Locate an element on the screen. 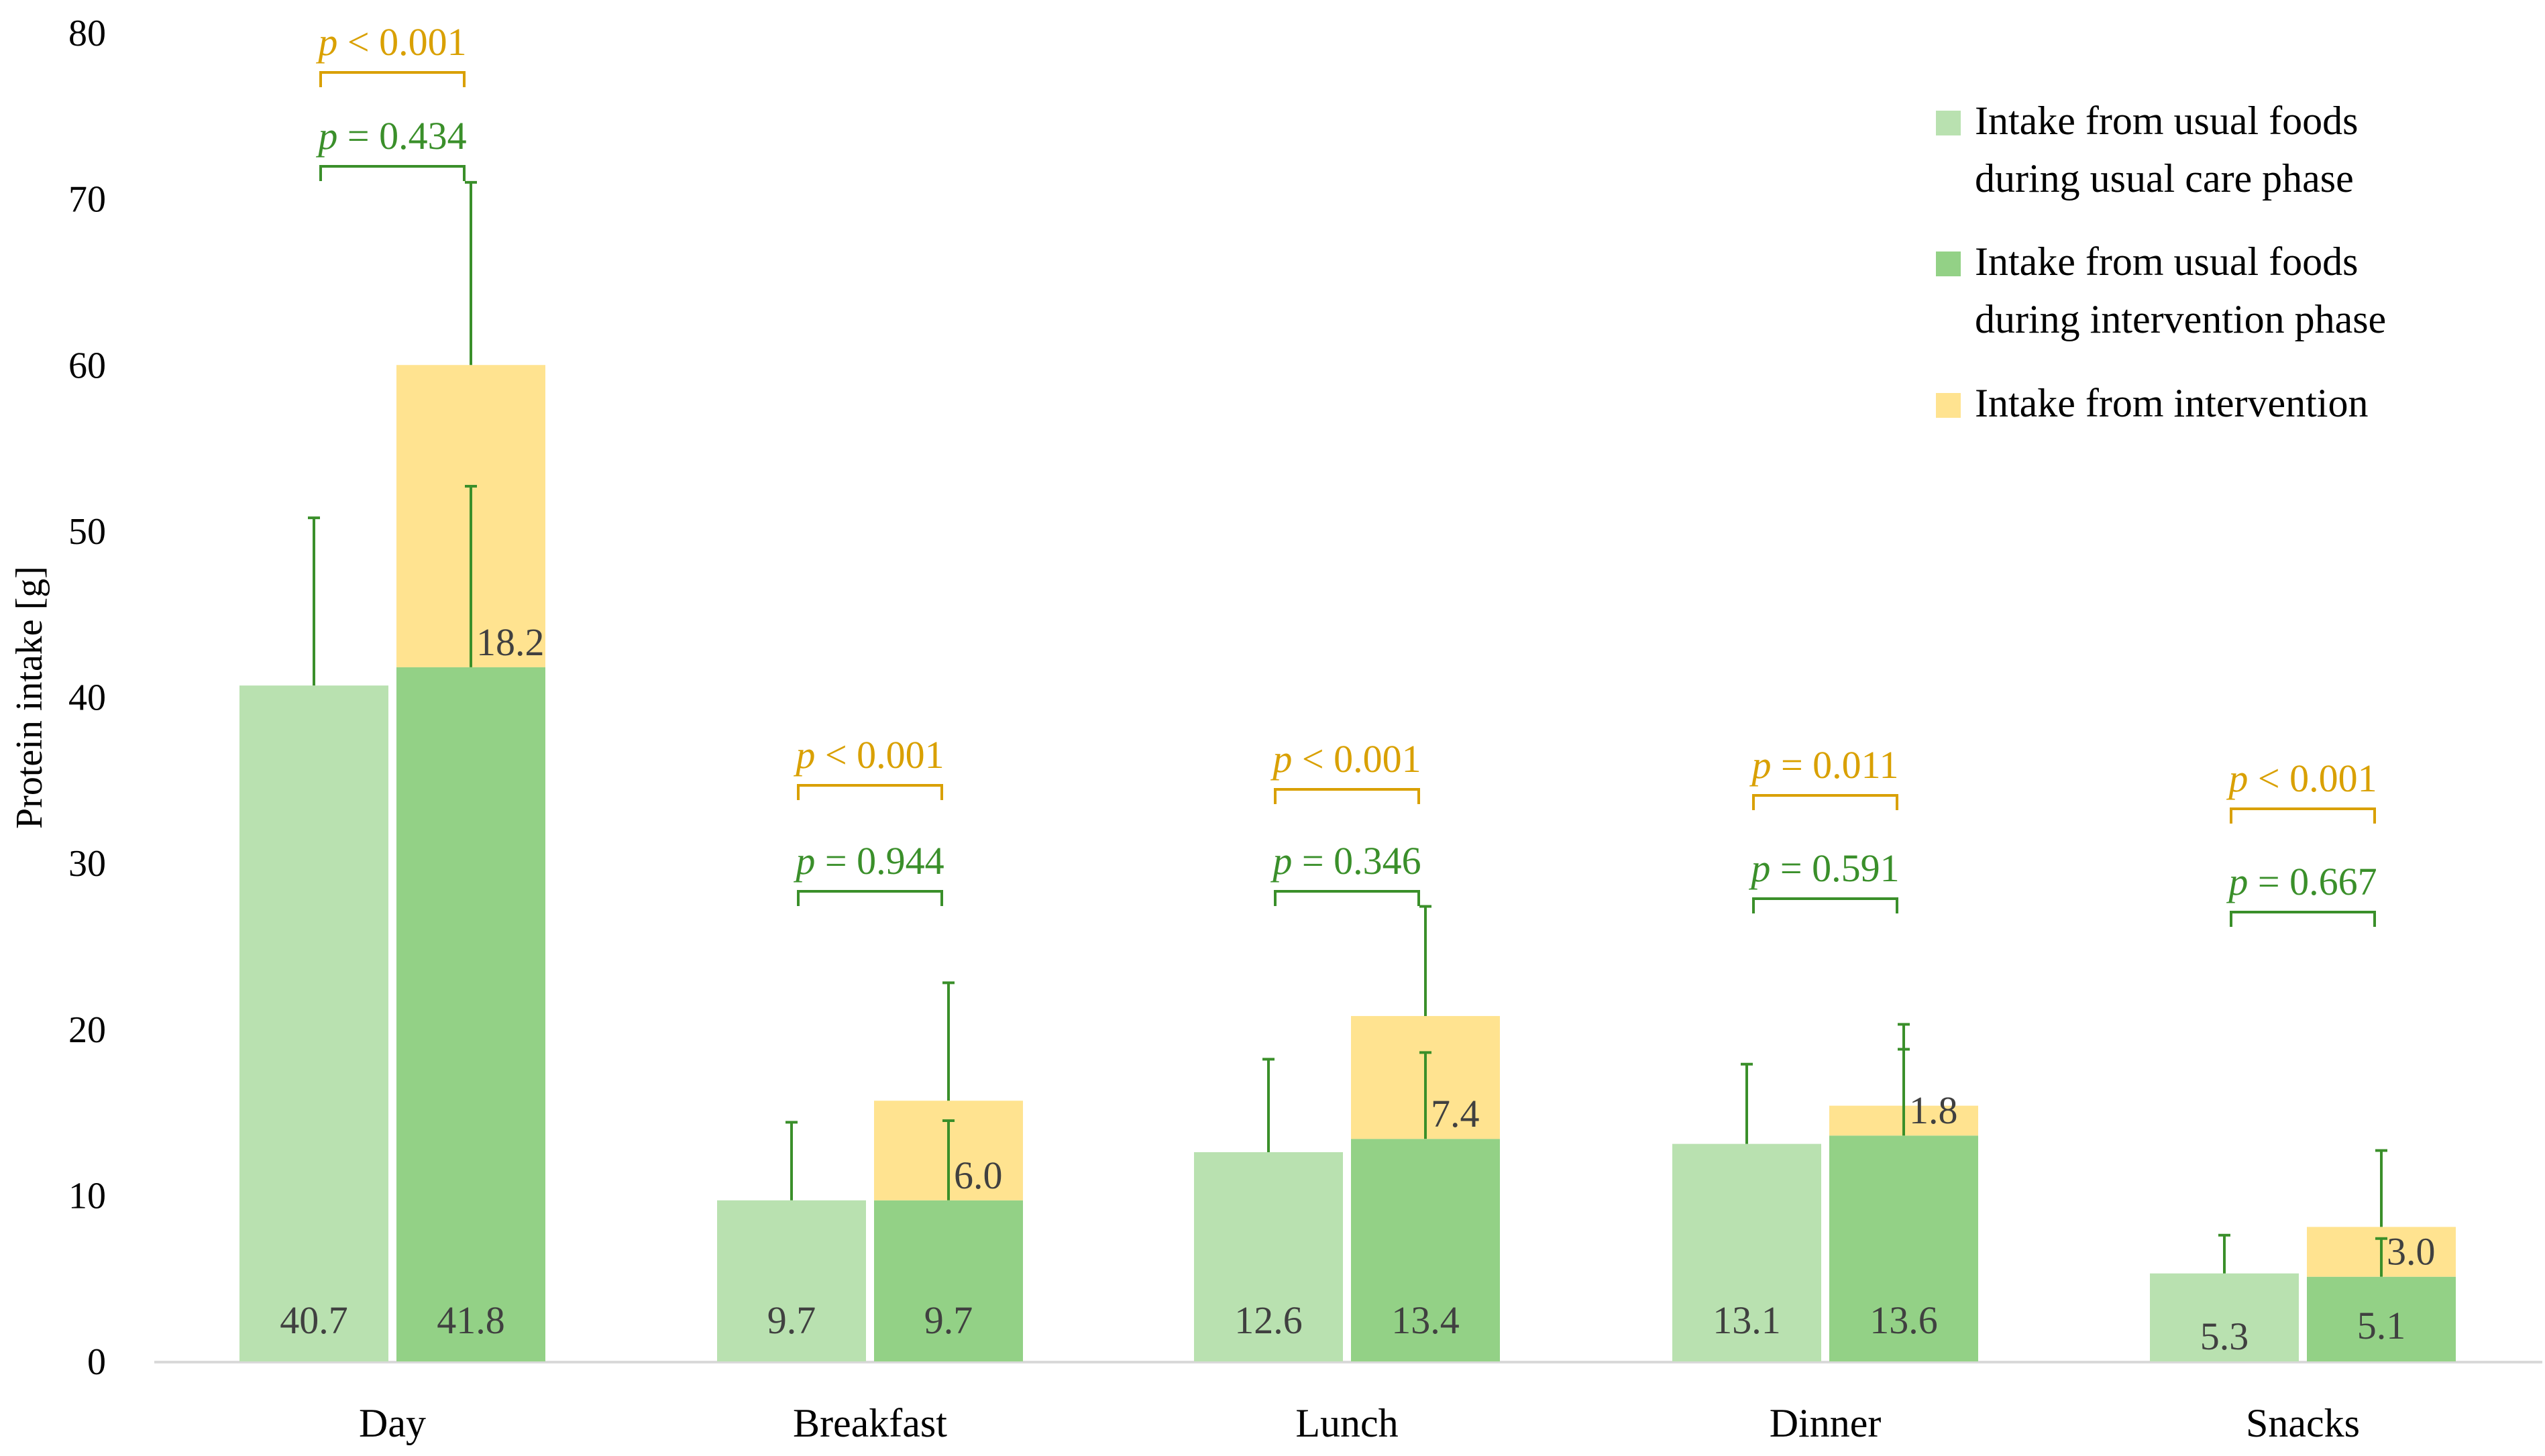  y-tick-label: 80 is located at coordinates (87, 33).